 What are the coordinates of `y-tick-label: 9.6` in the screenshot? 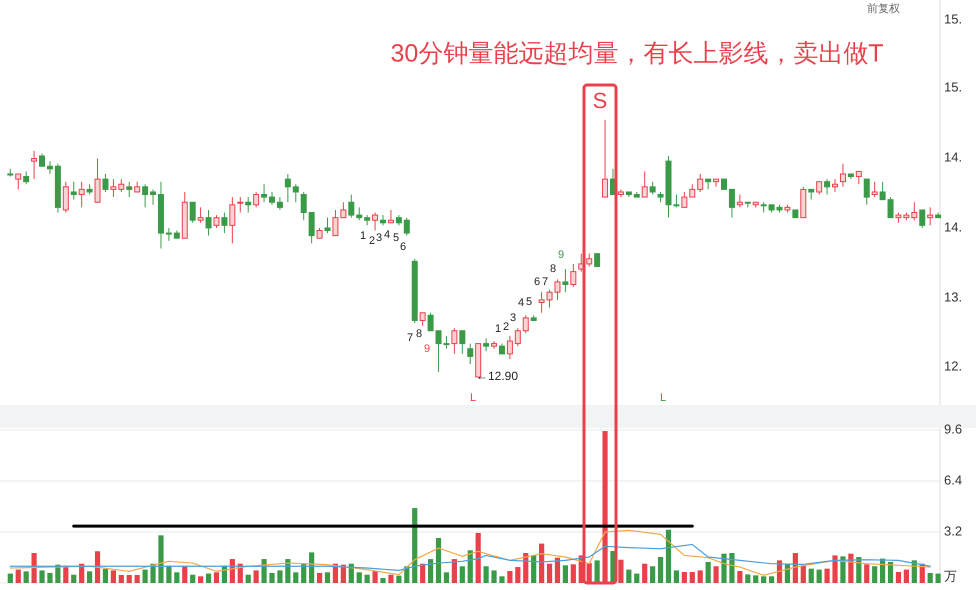 It's located at (953, 428).